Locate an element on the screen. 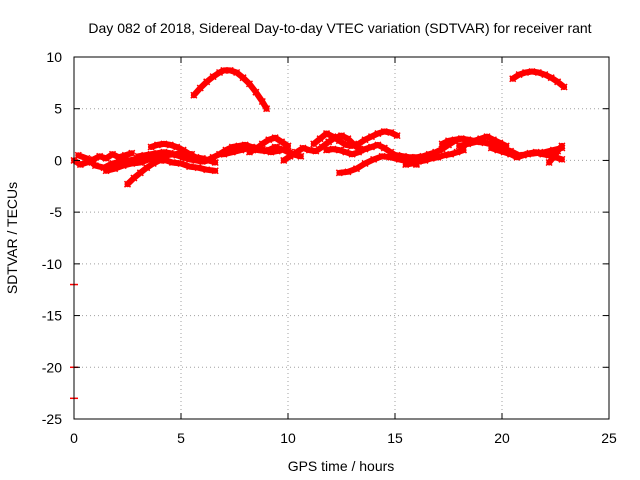 This screenshot has width=640, height=480. y-tick-label: -5 is located at coordinates (56, 212).